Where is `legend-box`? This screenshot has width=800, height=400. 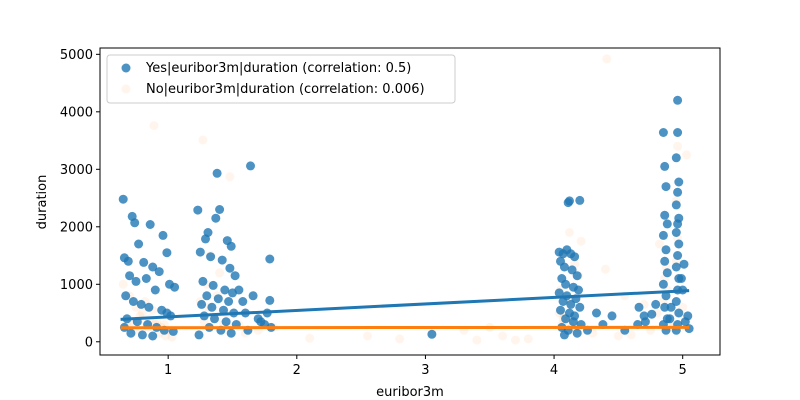 legend-box is located at coordinates (281, 79).